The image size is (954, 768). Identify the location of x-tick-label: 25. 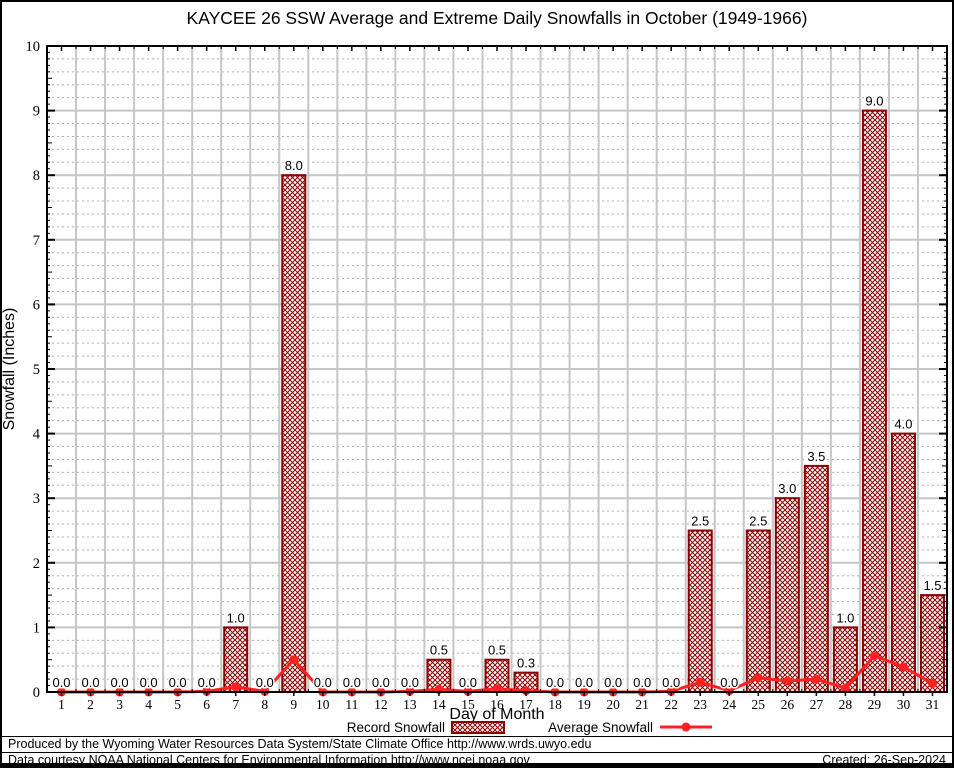
(759, 704).